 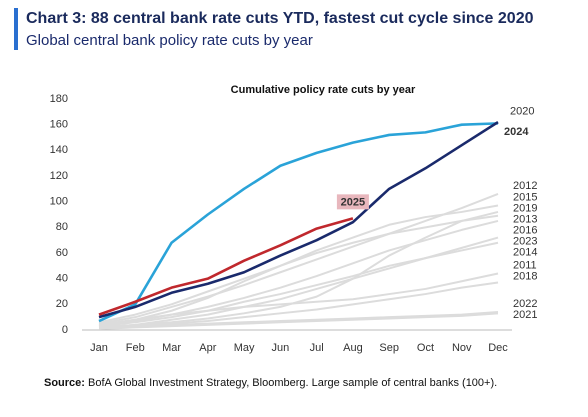 I want to click on series-label: 2021, so click(x=525, y=315).